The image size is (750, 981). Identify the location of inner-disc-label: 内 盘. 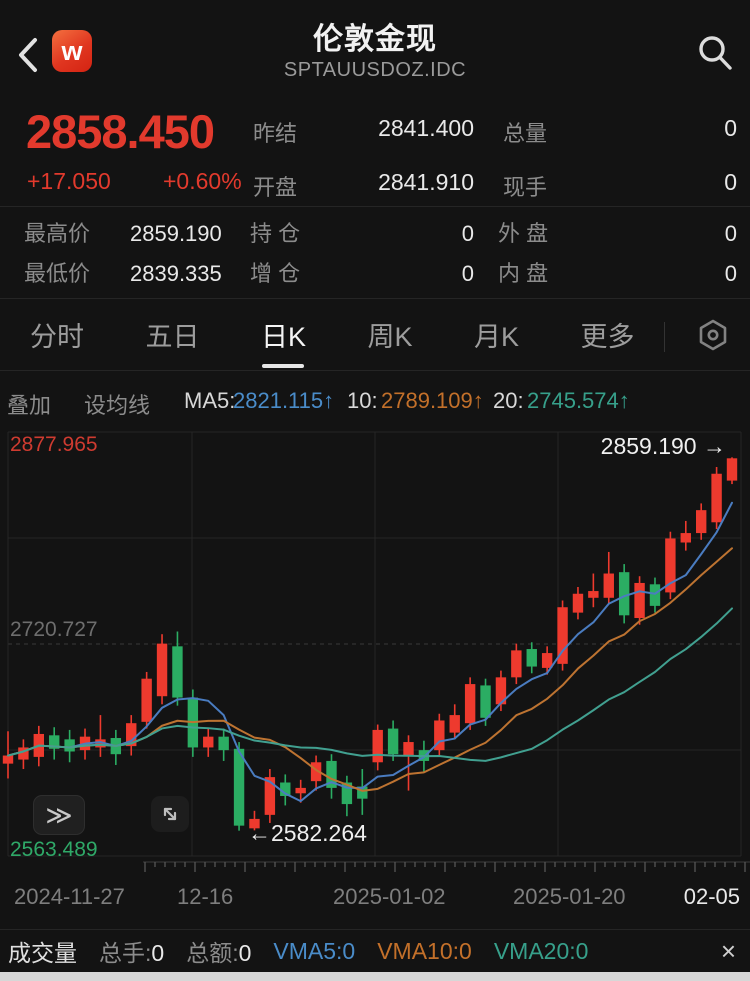
(523, 273).